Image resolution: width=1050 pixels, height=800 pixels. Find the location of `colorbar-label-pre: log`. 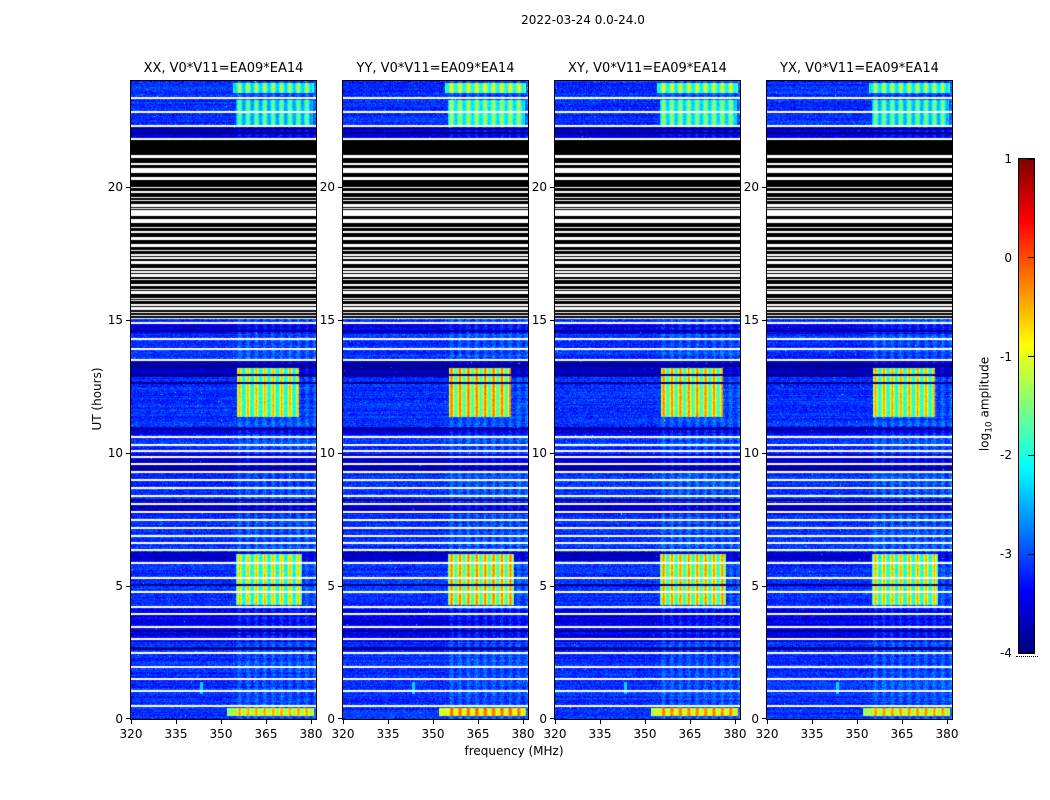

colorbar-label-pre: log is located at coordinates (984, 442).